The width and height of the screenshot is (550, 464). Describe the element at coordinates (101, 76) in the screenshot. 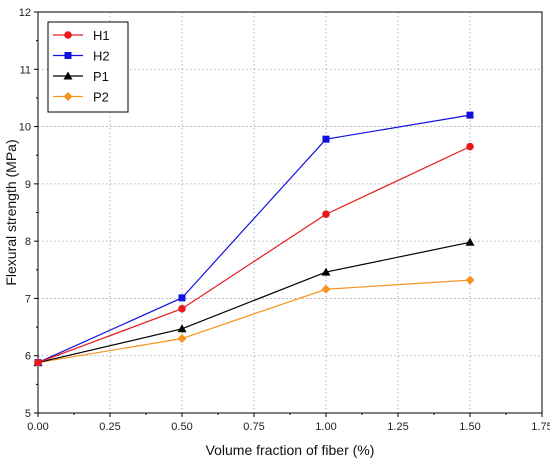

I see `legend-label-p1: P1` at that location.